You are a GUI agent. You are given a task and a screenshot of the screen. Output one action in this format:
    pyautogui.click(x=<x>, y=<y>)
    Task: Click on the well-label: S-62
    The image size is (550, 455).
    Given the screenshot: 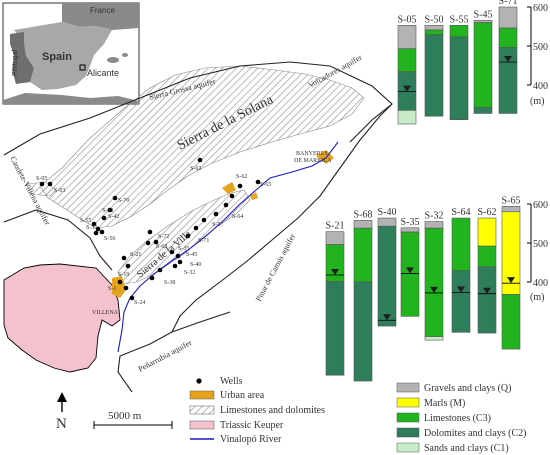 What is the action you would take?
    pyautogui.click(x=241, y=177)
    